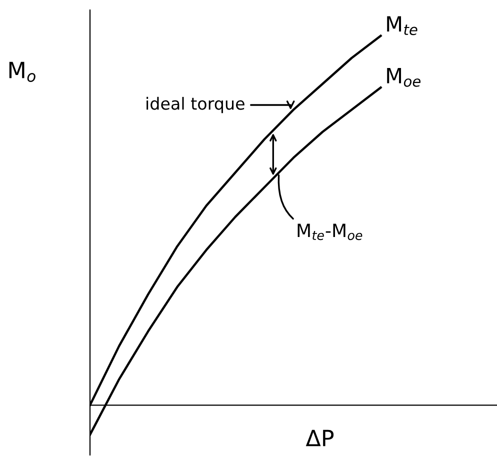  What do you see at coordinates (320, 438) in the screenshot?
I see `x-axis-title: ΔP` at bounding box center [320, 438].